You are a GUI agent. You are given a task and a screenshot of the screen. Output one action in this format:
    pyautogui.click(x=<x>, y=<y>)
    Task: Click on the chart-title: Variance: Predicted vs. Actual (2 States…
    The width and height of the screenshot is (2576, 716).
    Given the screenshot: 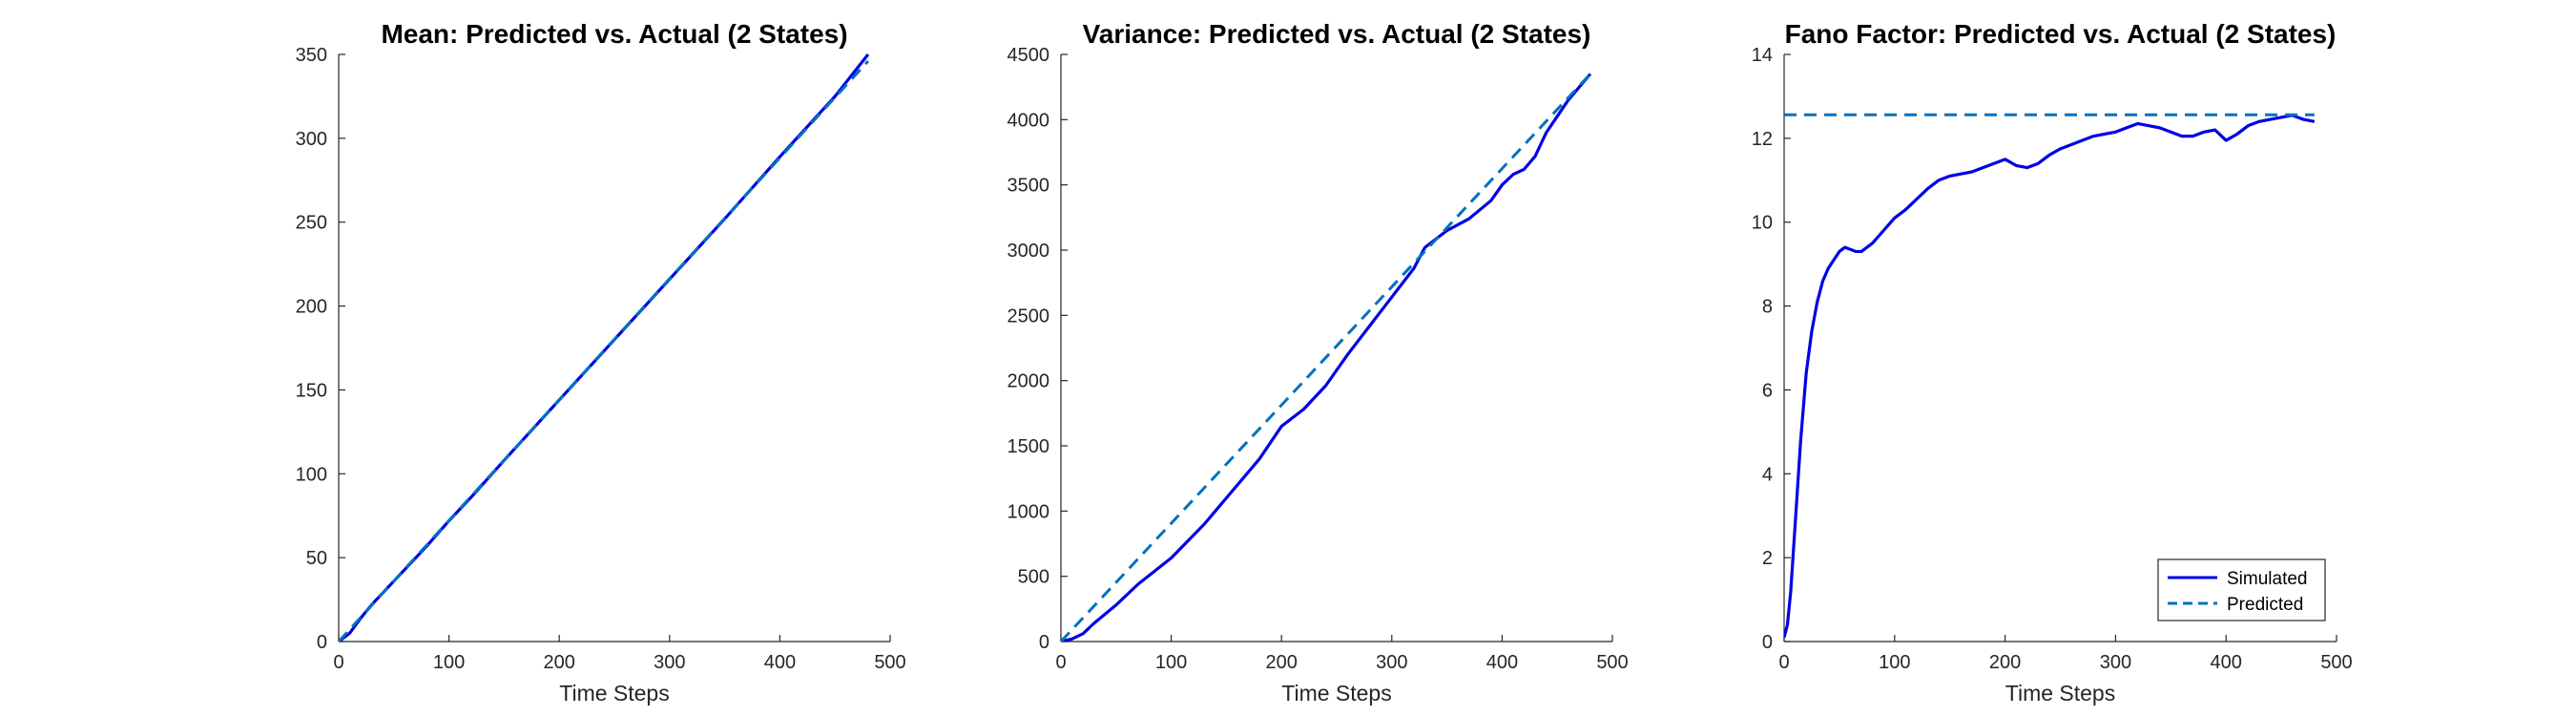 What is the action you would take?
    pyautogui.click(x=1337, y=34)
    